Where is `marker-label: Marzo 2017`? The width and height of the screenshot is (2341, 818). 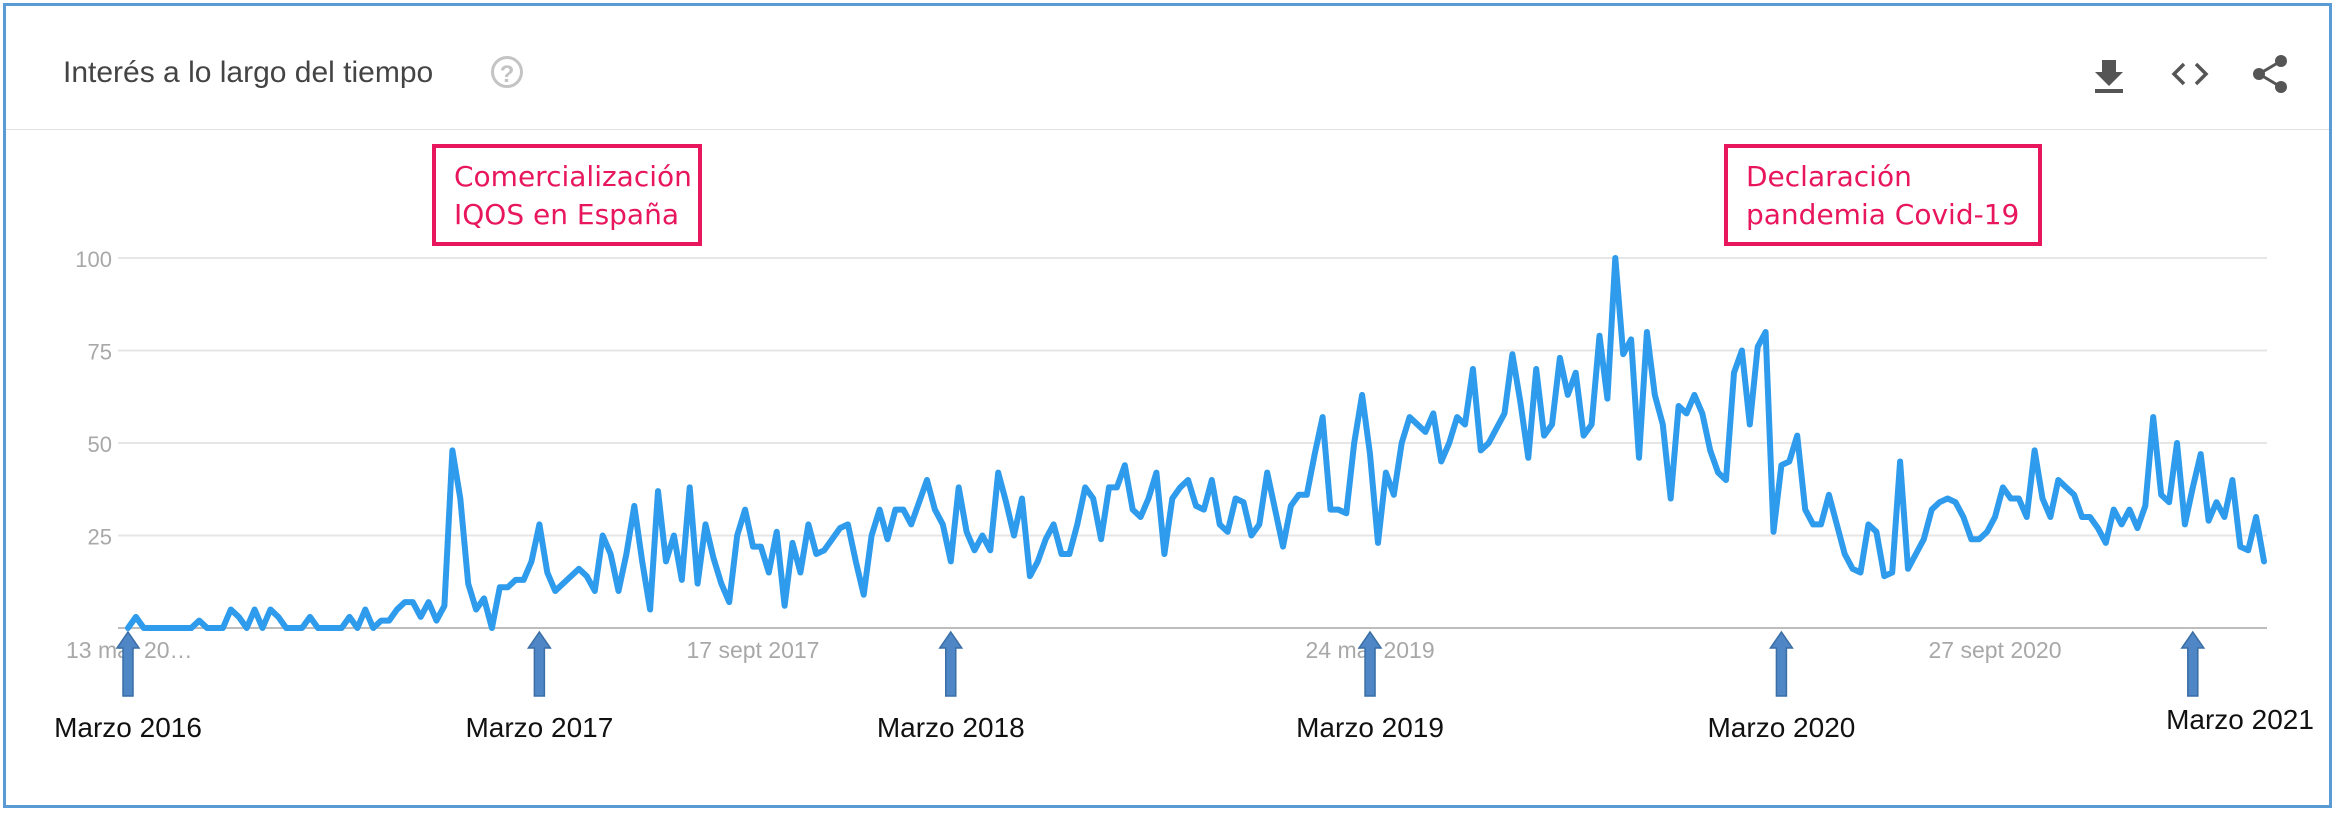 marker-label: Marzo 2017 is located at coordinates (539, 727).